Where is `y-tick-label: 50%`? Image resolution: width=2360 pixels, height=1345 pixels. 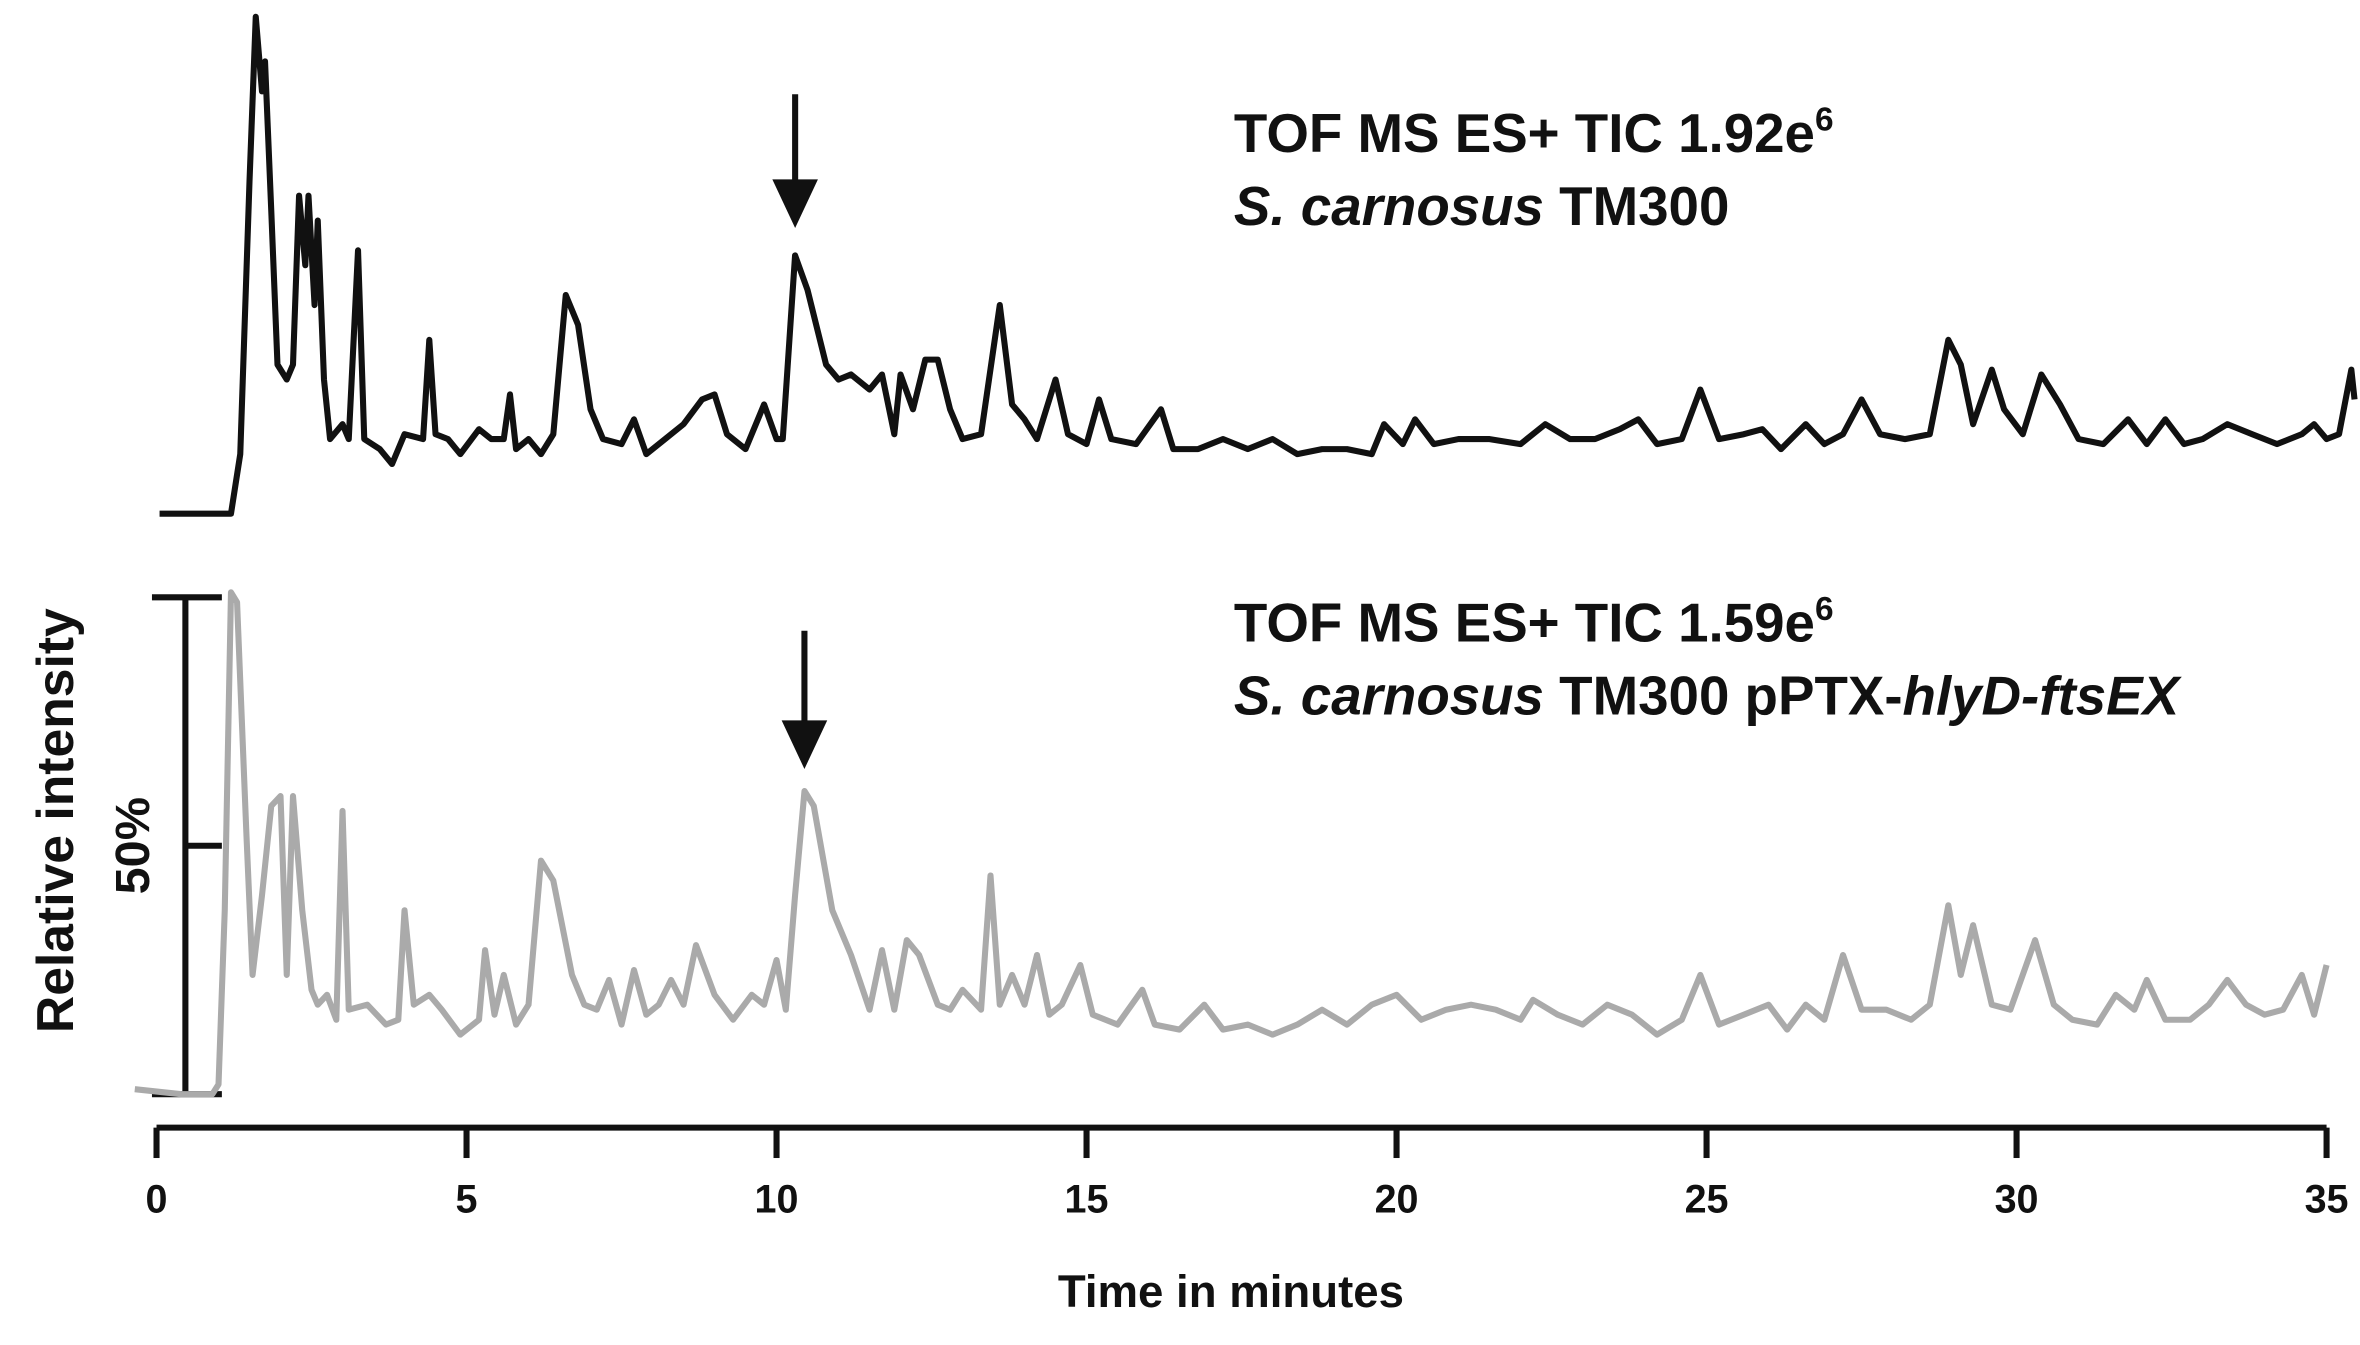 y-tick-label: 50% is located at coordinates (133, 845).